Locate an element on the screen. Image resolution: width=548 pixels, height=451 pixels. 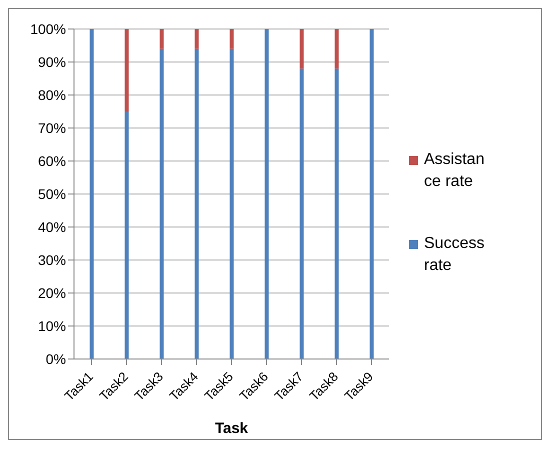
legend-label: Assistance rate is located at coordinates (455, 171).